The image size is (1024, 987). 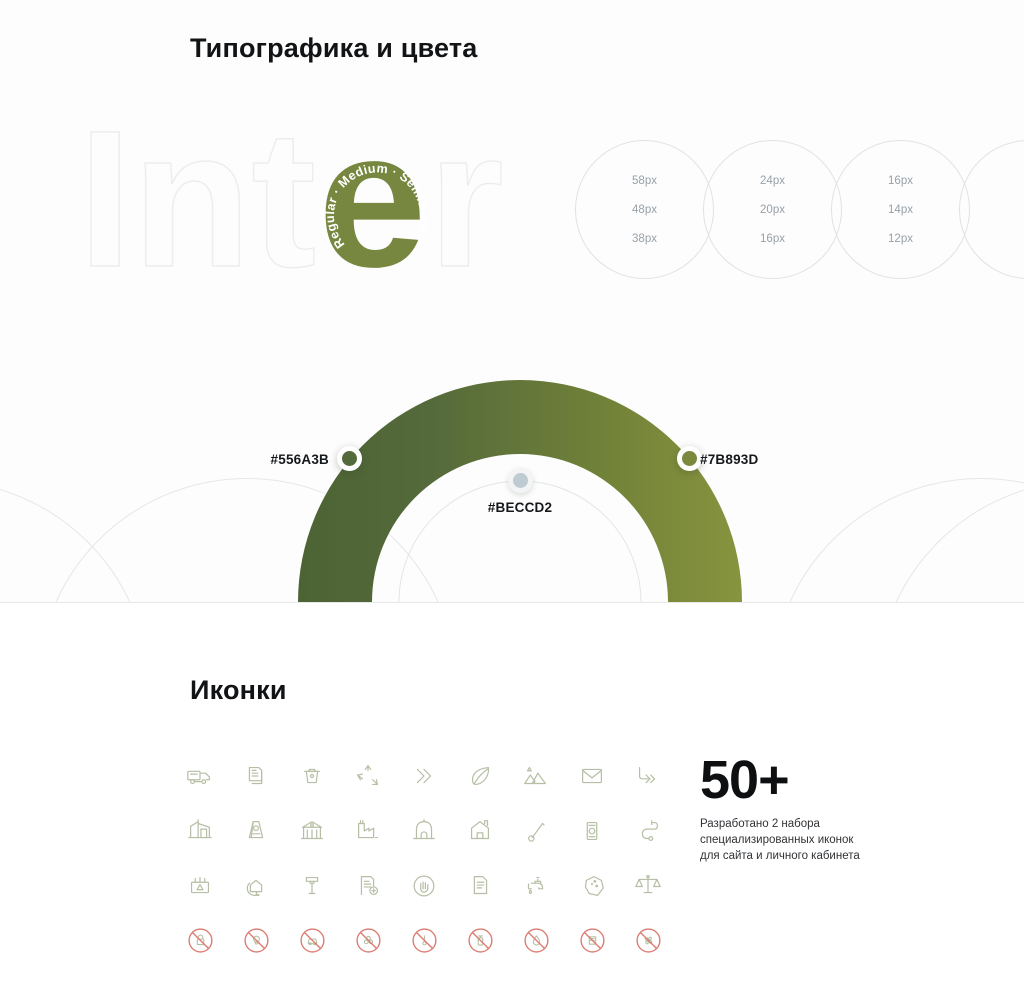 I want to click on font-size-circle-2: 24px 20px 16px, so click(x=772, y=209).